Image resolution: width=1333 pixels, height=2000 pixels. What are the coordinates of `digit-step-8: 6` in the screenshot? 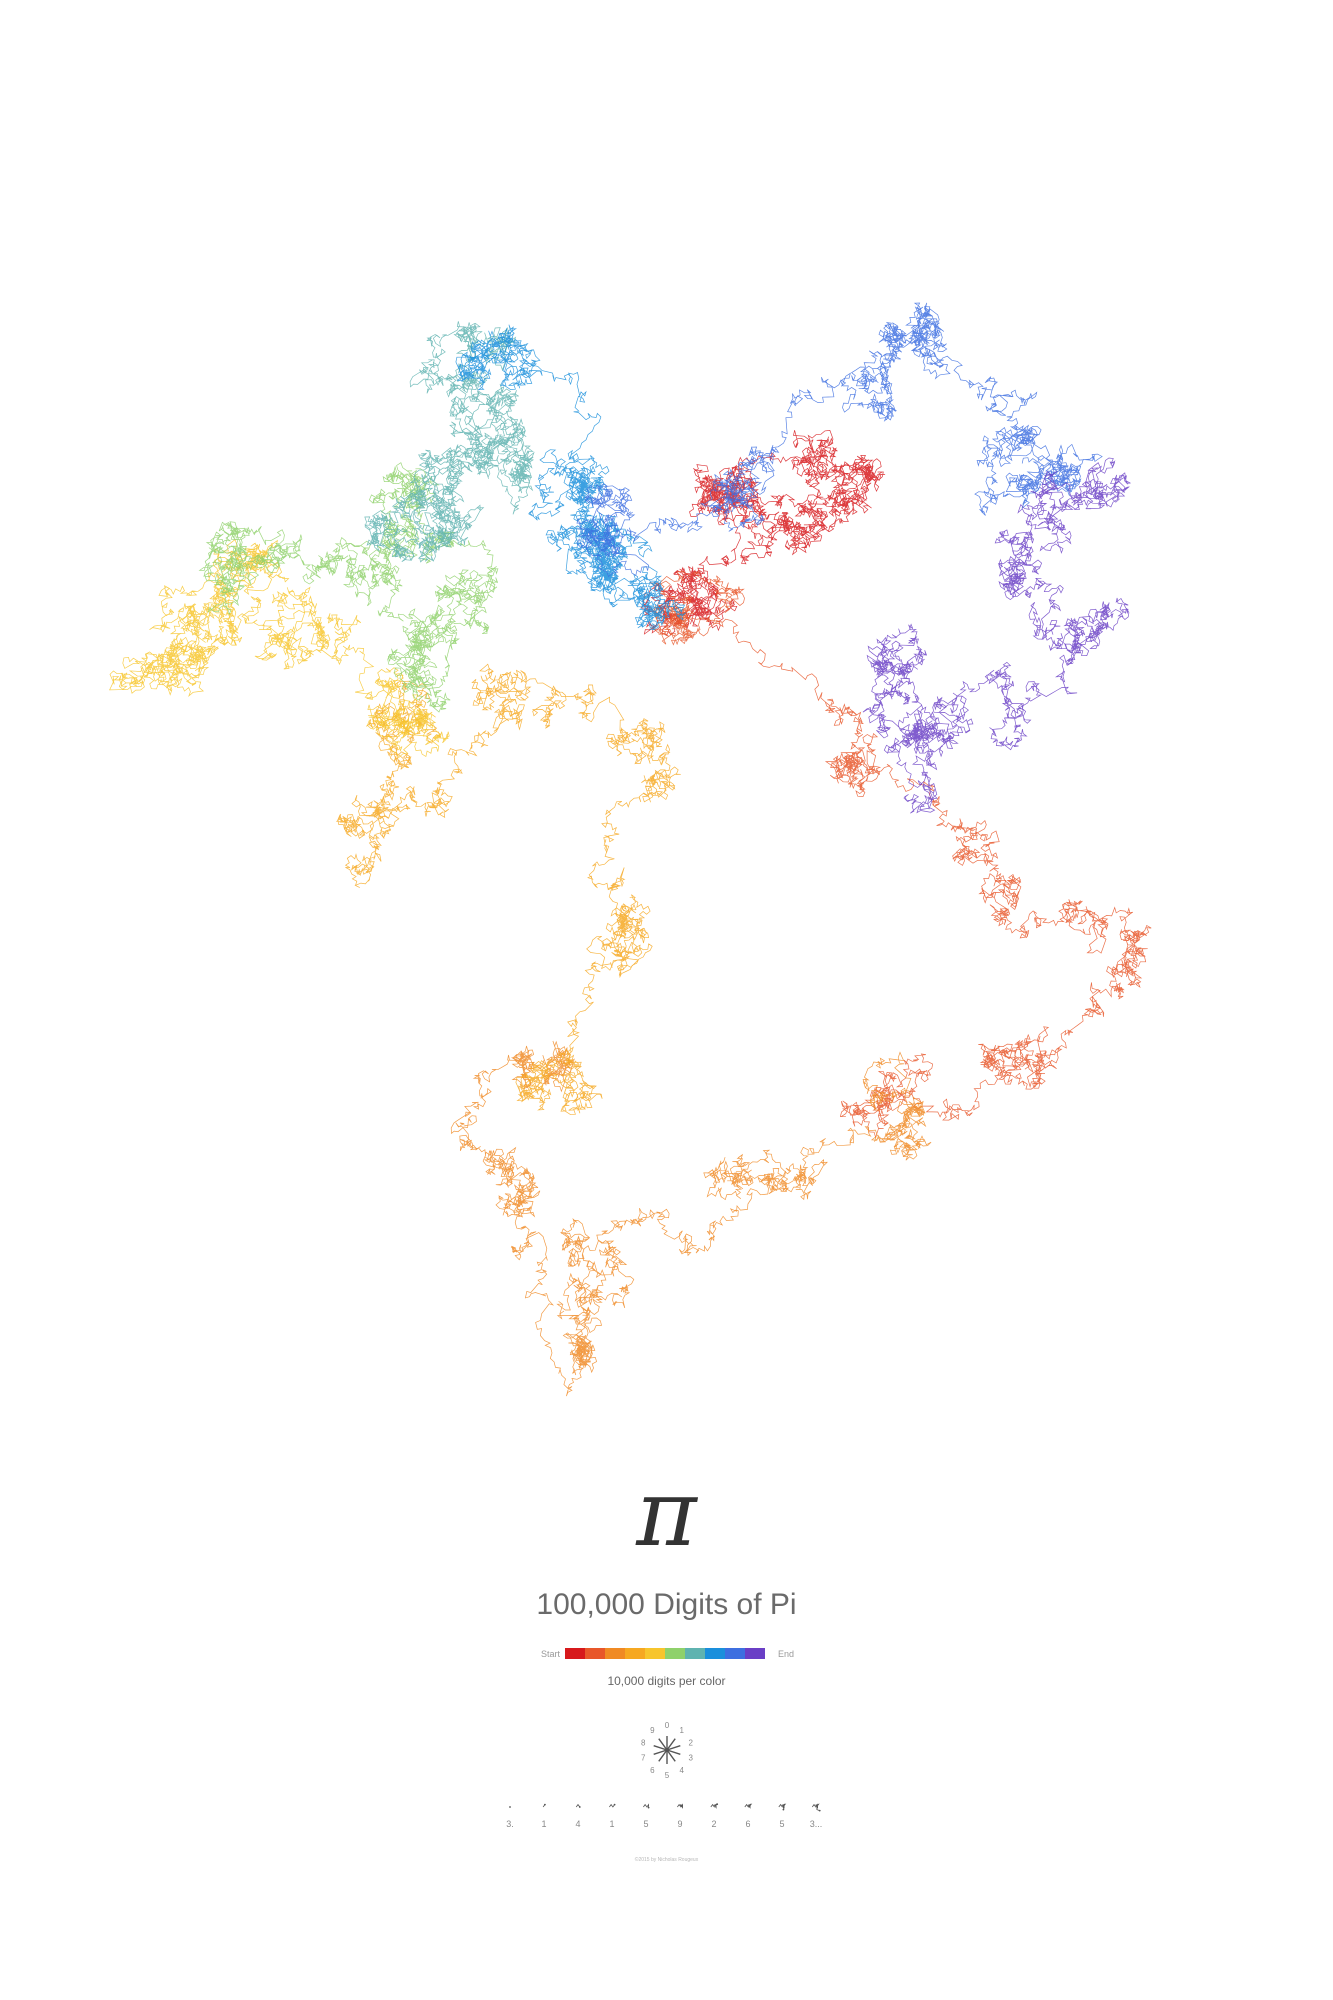 It's located at (748, 1815).